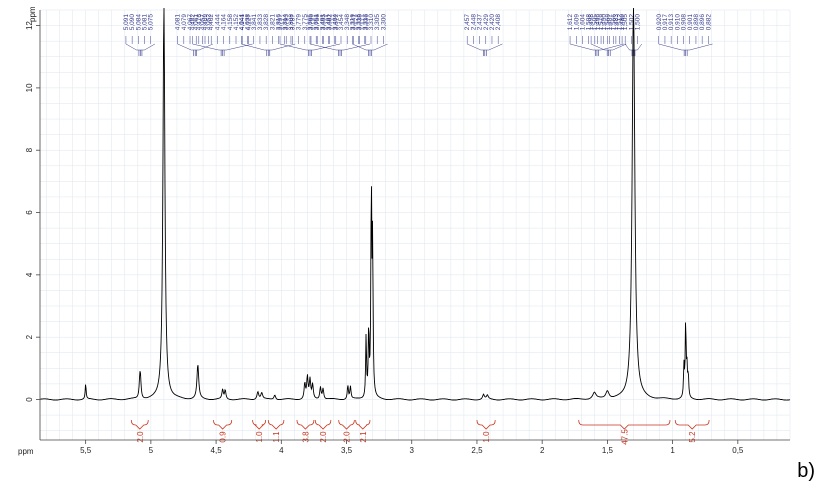  Describe the element at coordinates (29, 149) in the screenshot. I see `y-tick-label: 8` at that location.